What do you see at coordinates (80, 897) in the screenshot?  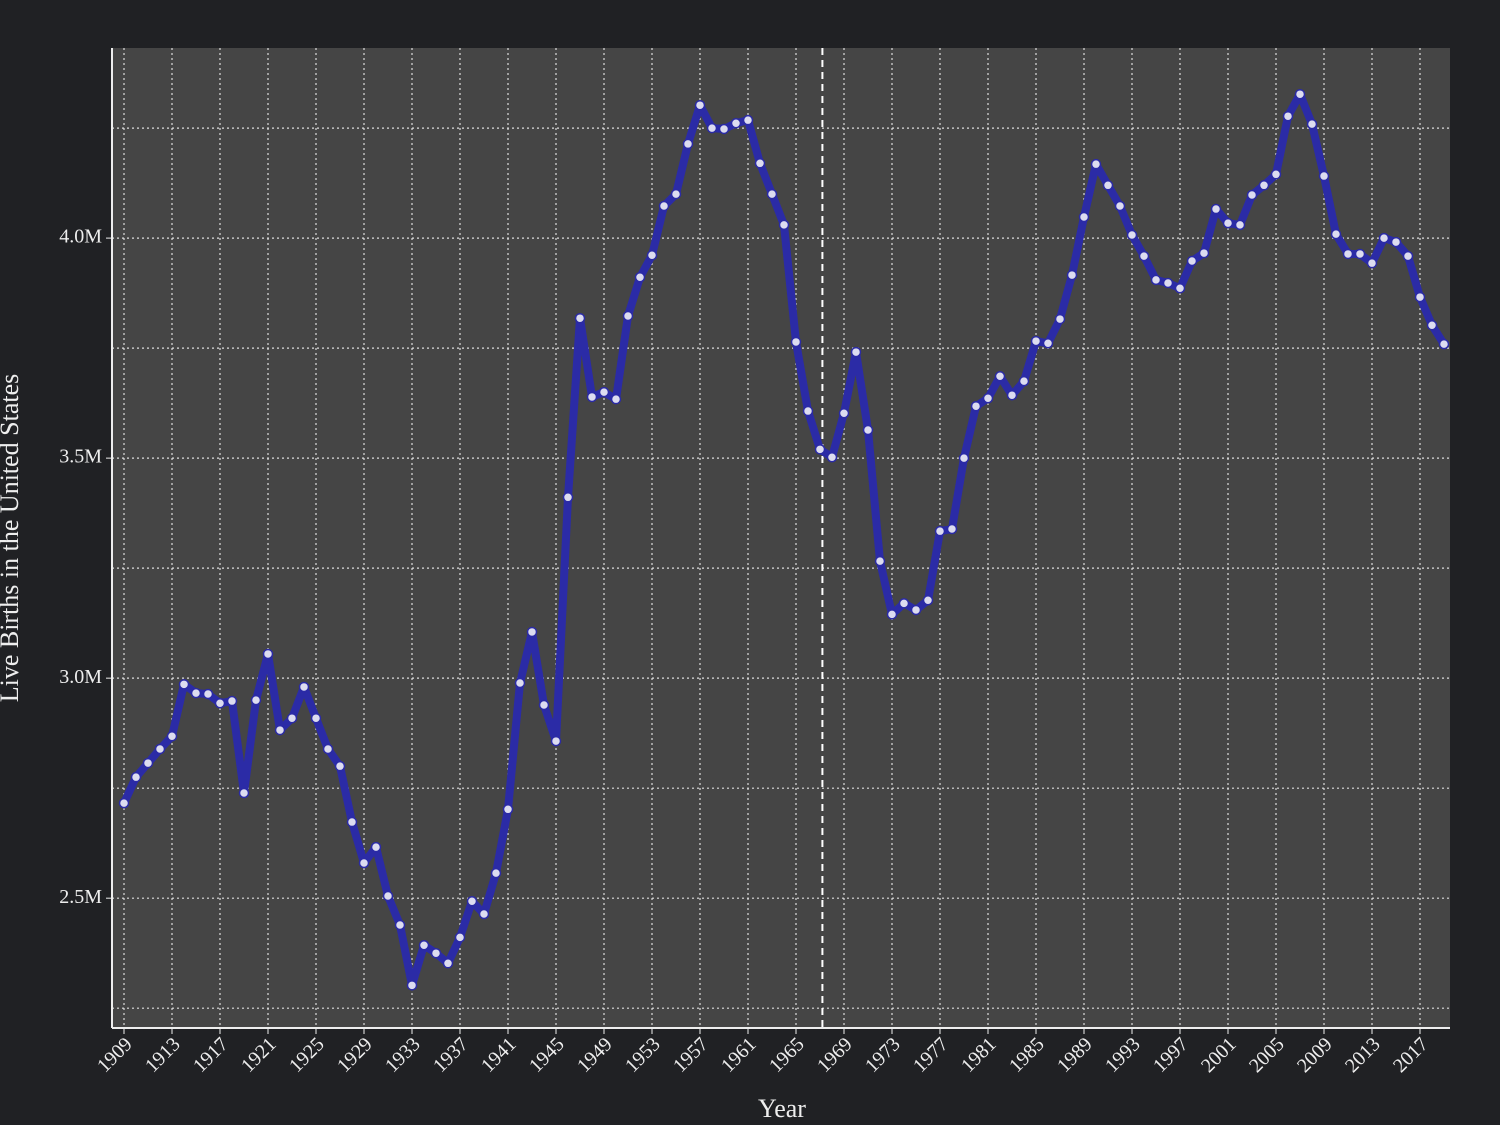 I see `y-tick-label: 2.5M` at bounding box center [80, 897].